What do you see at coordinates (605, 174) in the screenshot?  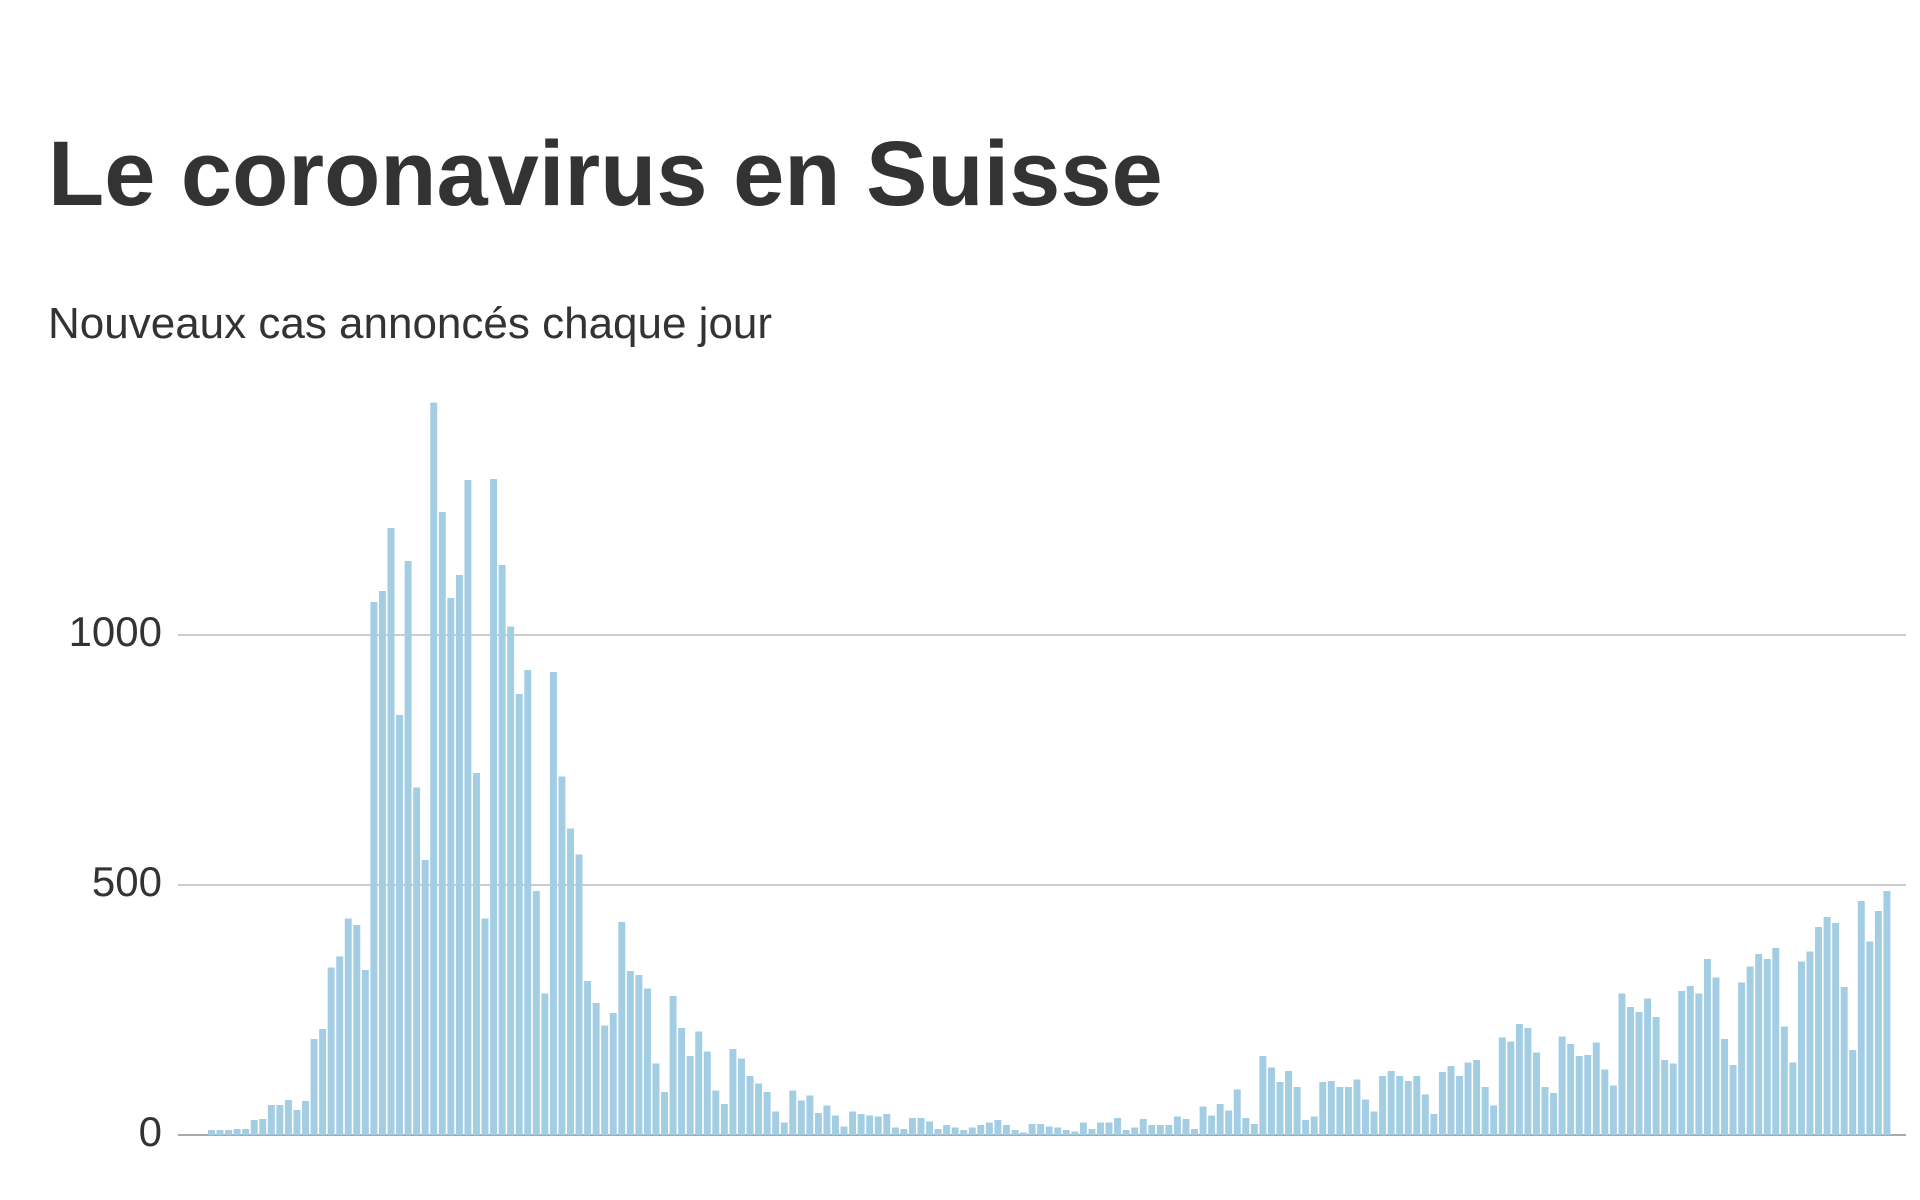 I see `chart-title: Le coronavirus en Suisse` at bounding box center [605, 174].